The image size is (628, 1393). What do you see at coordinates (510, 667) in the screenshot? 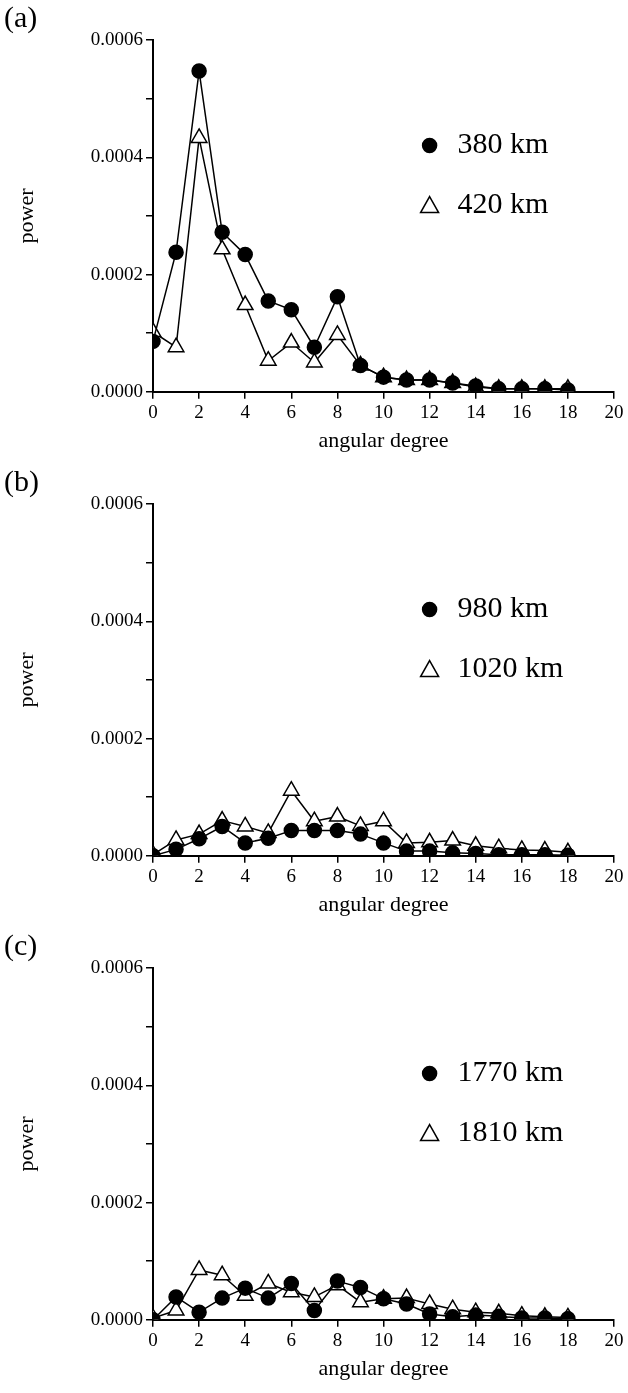
I see `legend-label: 1020 km` at bounding box center [510, 667].